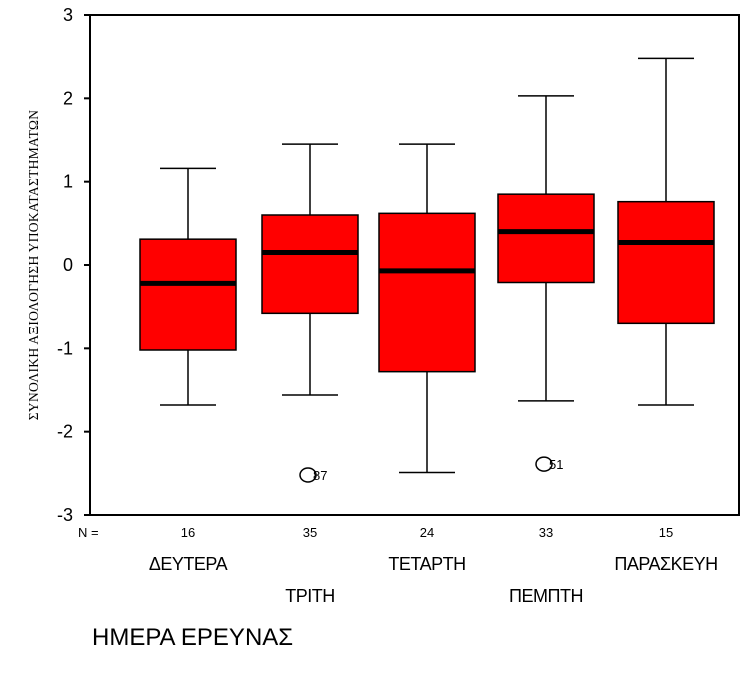 Image resolution: width=752 pixels, height=675 pixels. I want to click on n-prefix: N =, so click(88, 532).